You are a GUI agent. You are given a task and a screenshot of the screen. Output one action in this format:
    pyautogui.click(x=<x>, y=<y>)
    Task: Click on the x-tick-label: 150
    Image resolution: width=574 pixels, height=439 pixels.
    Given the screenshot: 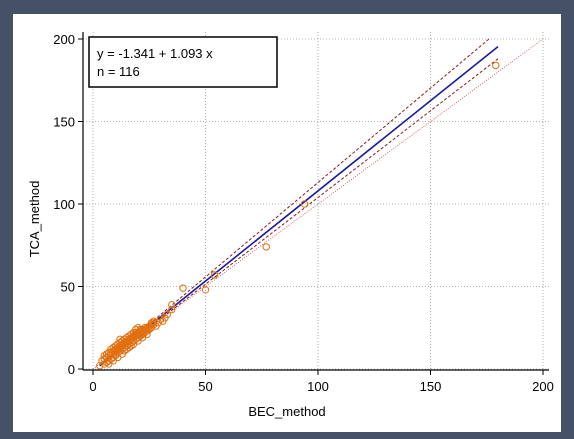 What is the action you would take?
    pyautogui.click(x=431, y=386)
    